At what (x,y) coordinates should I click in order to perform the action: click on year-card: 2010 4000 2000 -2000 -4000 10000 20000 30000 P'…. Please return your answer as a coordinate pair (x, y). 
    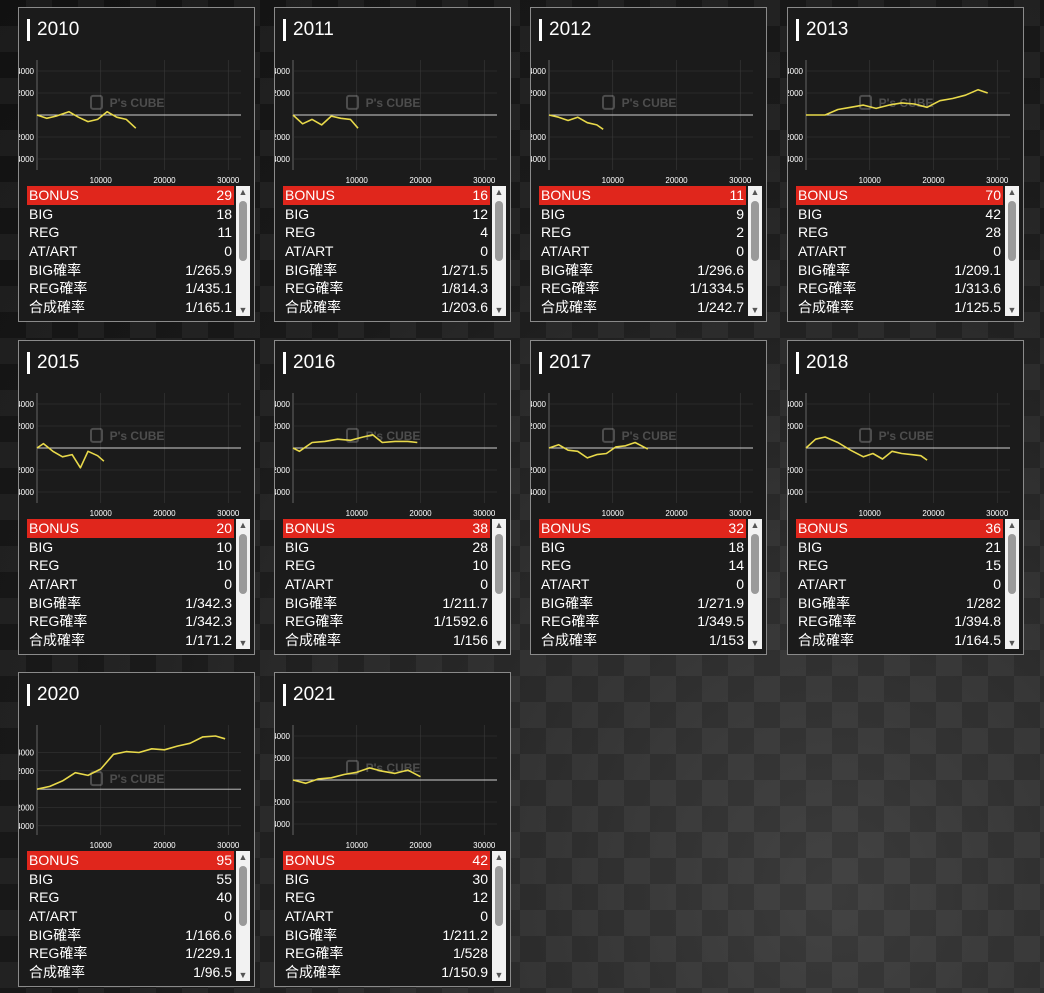
    Looking at the image, I should click on (136, 164).